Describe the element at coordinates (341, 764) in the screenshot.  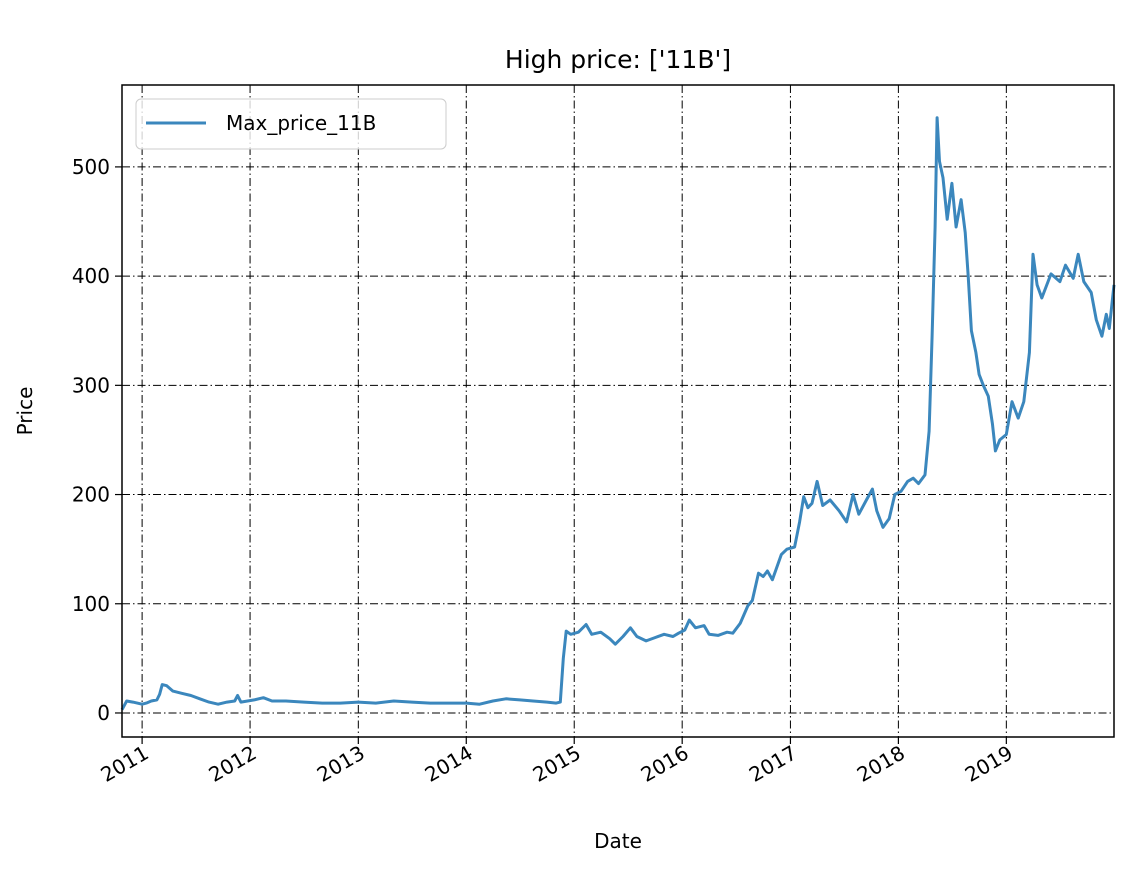
I see `x-tick-label: 2013` at that location.